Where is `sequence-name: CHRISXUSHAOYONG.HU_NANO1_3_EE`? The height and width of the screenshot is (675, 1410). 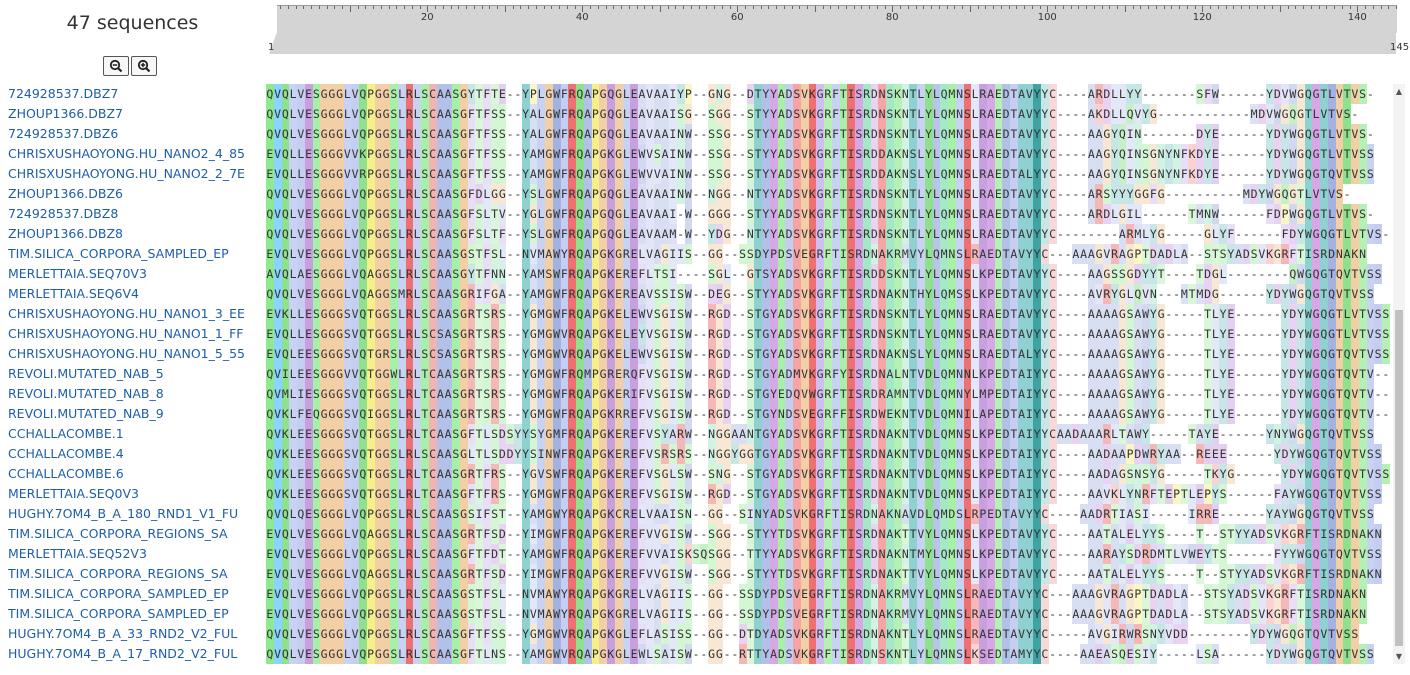
sequence-name: CHRISXUSHAOYONG.HU_NANO1_3_EE is located at coordinates (126, 313).